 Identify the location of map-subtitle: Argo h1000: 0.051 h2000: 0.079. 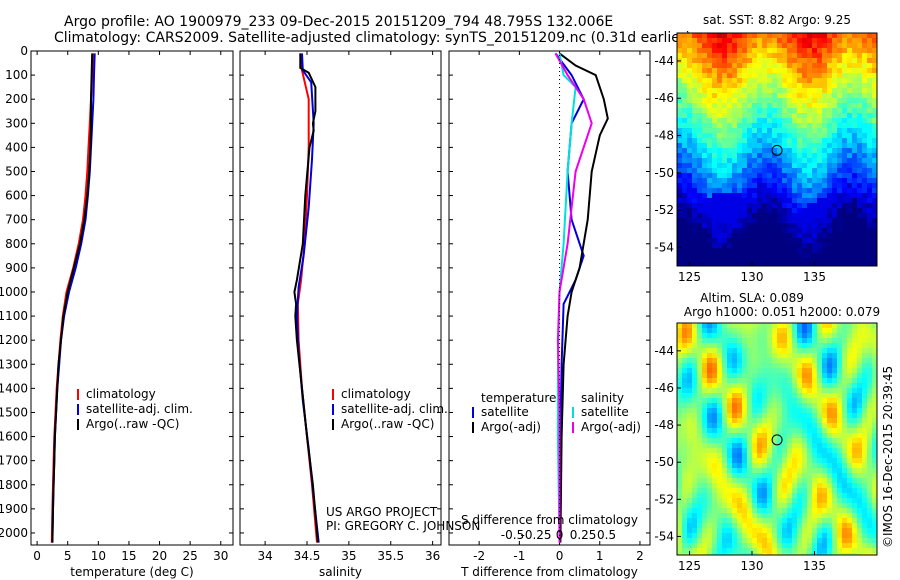
(782, 312).